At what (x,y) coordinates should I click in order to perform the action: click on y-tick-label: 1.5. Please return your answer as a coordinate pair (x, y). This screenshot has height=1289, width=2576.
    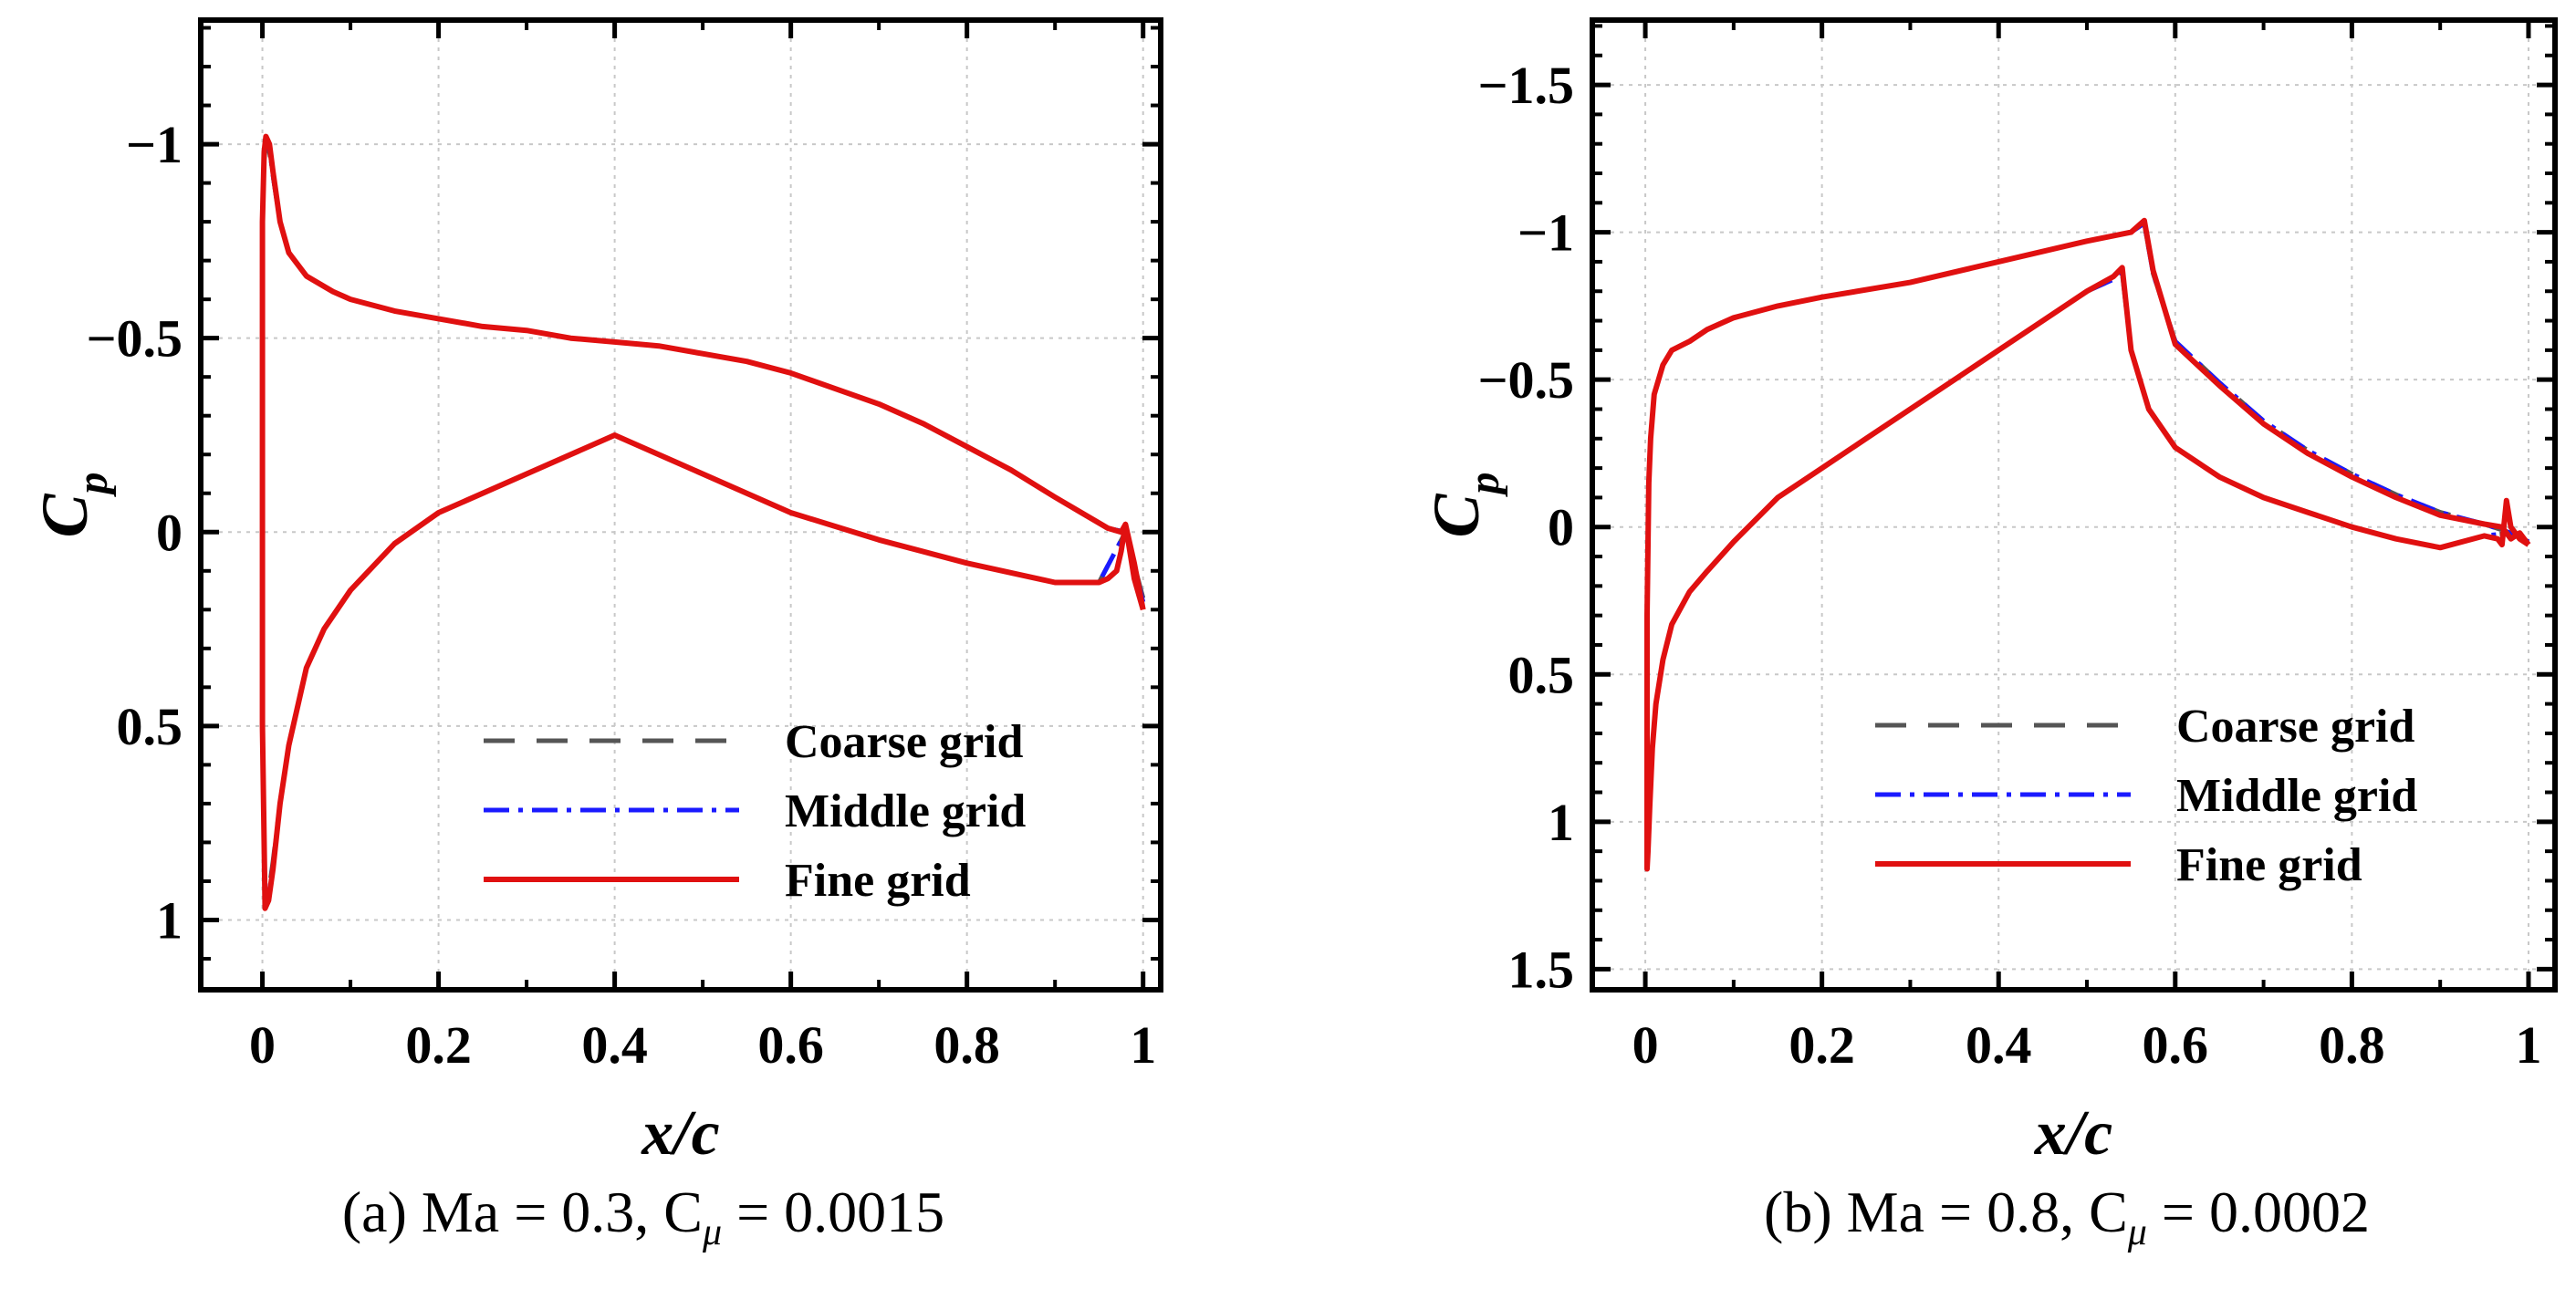
    Looking at the image, I should click on (1541, 969).